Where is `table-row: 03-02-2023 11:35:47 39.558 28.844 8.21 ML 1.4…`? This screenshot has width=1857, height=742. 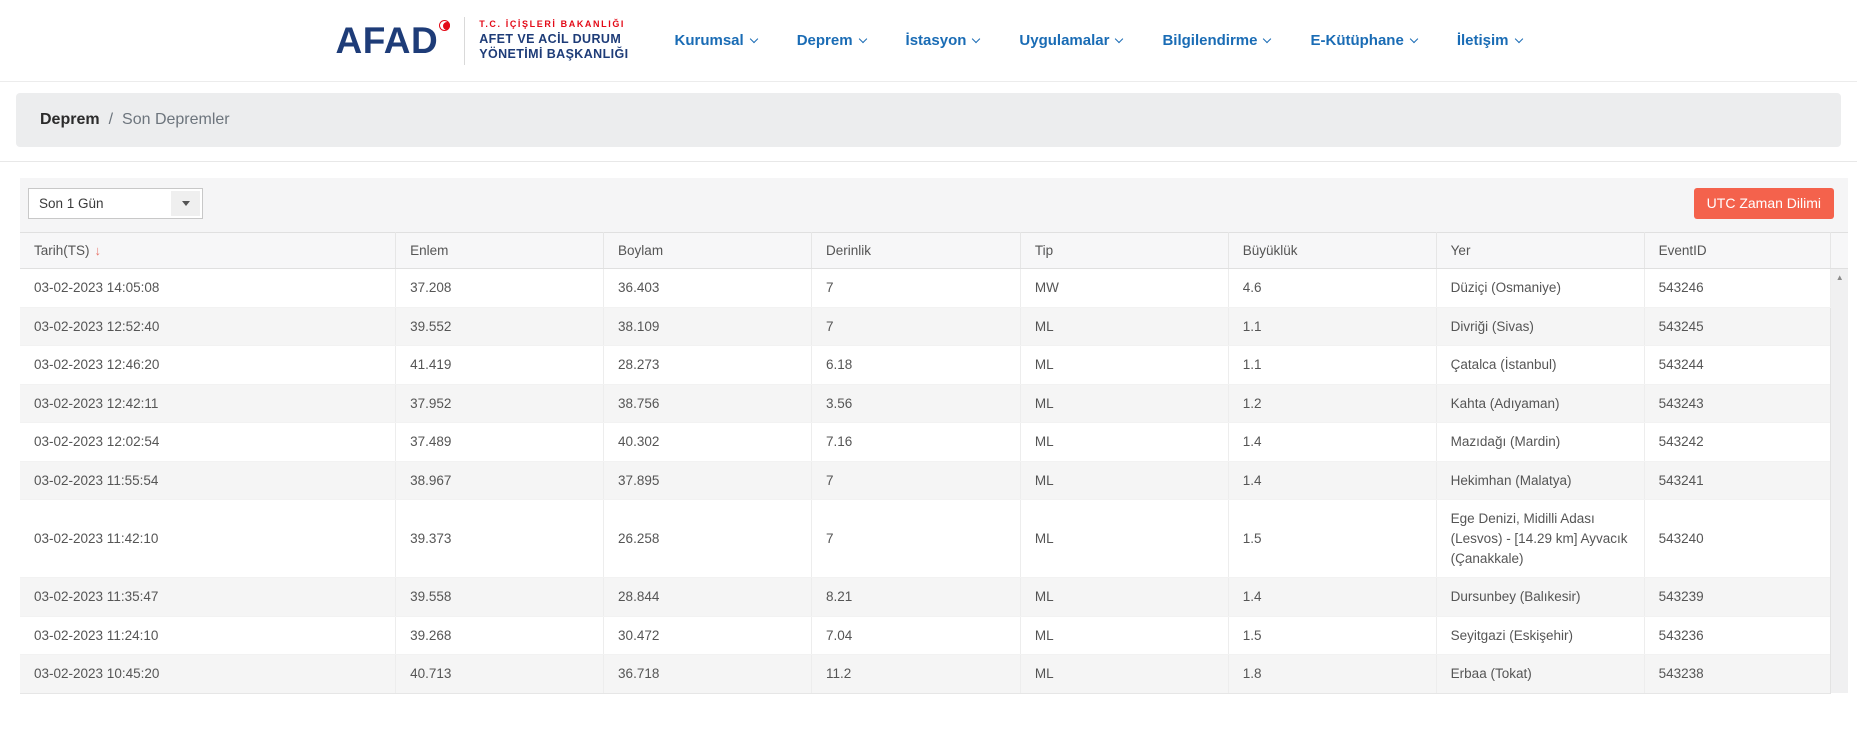 table-row: 03-02-2023 11:35:47 39.558 28.844 8.21 ML 1.4… is located at coordinates (934, 597).